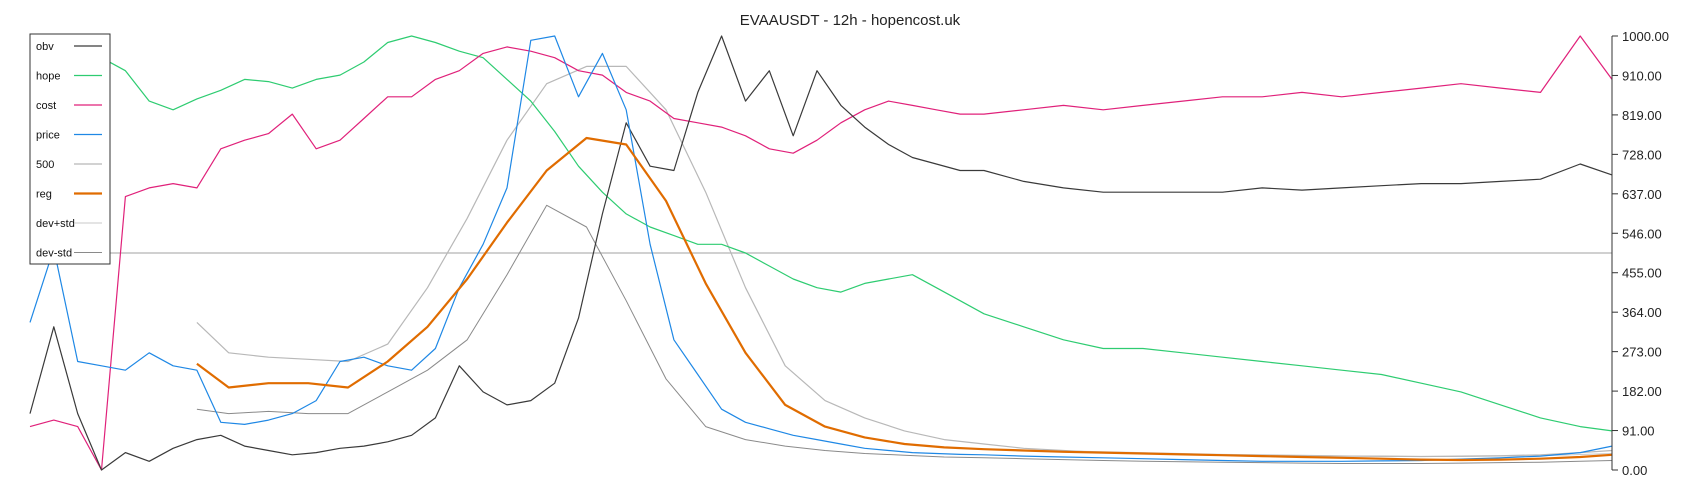  Describe the element at coordinates (1642, 391) in the screenshot. I see `y-tick-label: 182.00` at that location.